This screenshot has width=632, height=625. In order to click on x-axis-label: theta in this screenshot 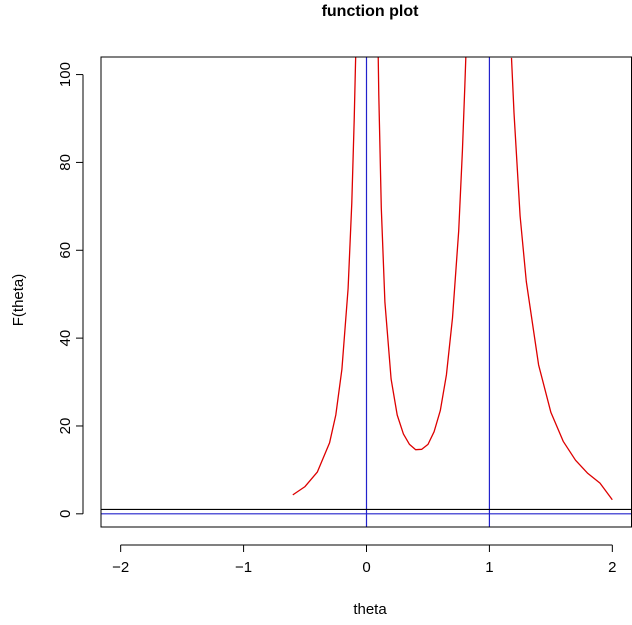, I will do `click(370, 609)`.